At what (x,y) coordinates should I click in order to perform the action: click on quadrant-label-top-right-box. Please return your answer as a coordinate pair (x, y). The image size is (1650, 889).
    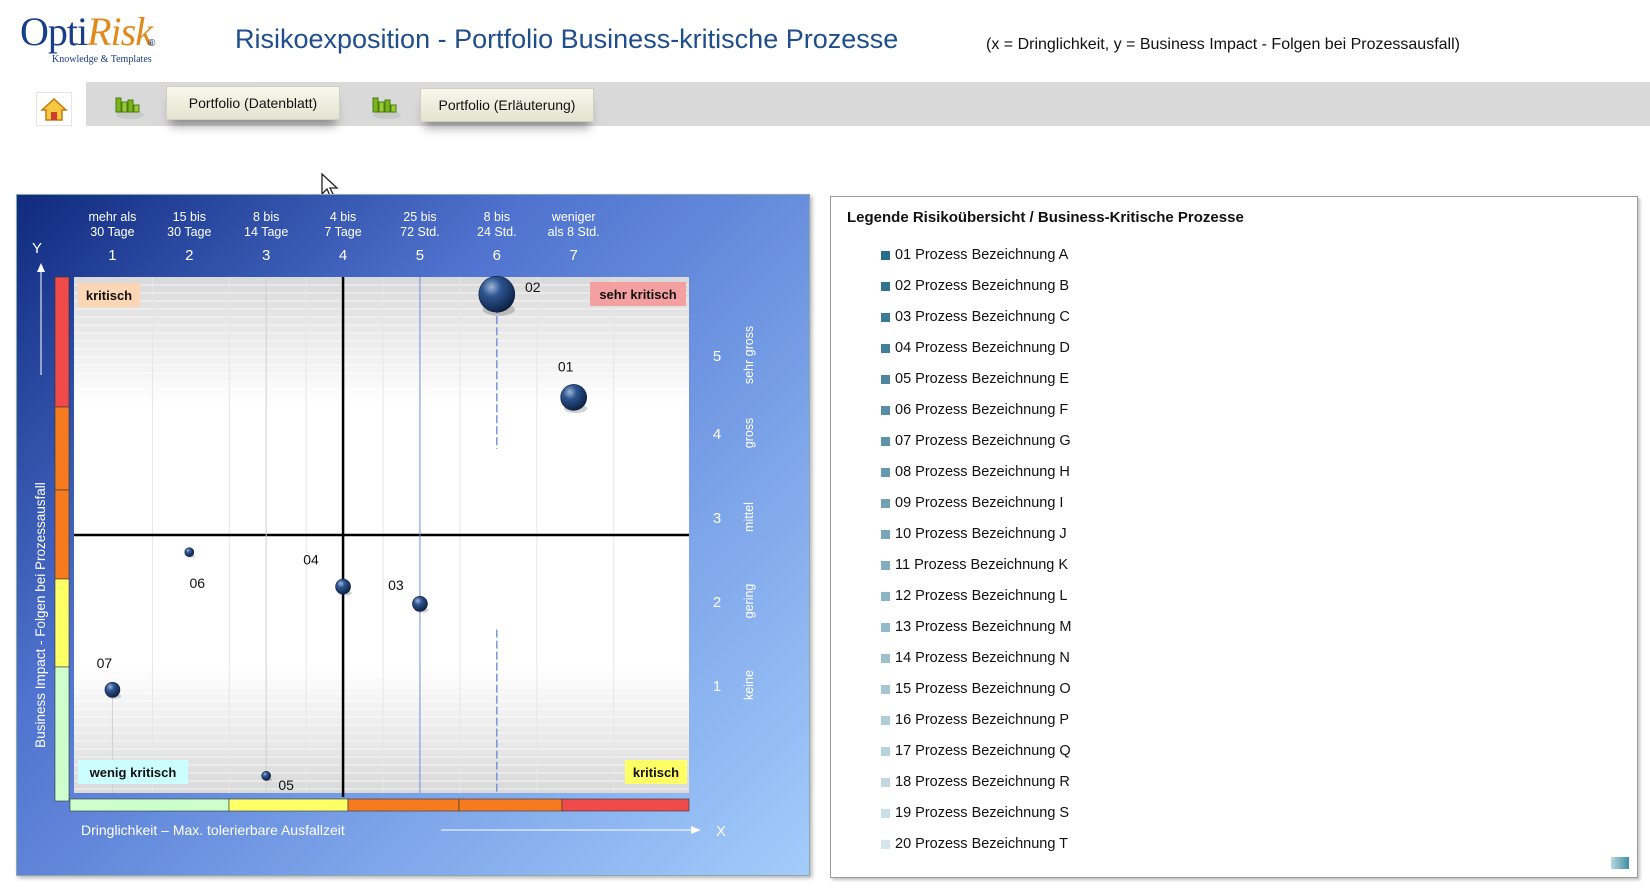
    Looking at the image, I should click on (638, 294).